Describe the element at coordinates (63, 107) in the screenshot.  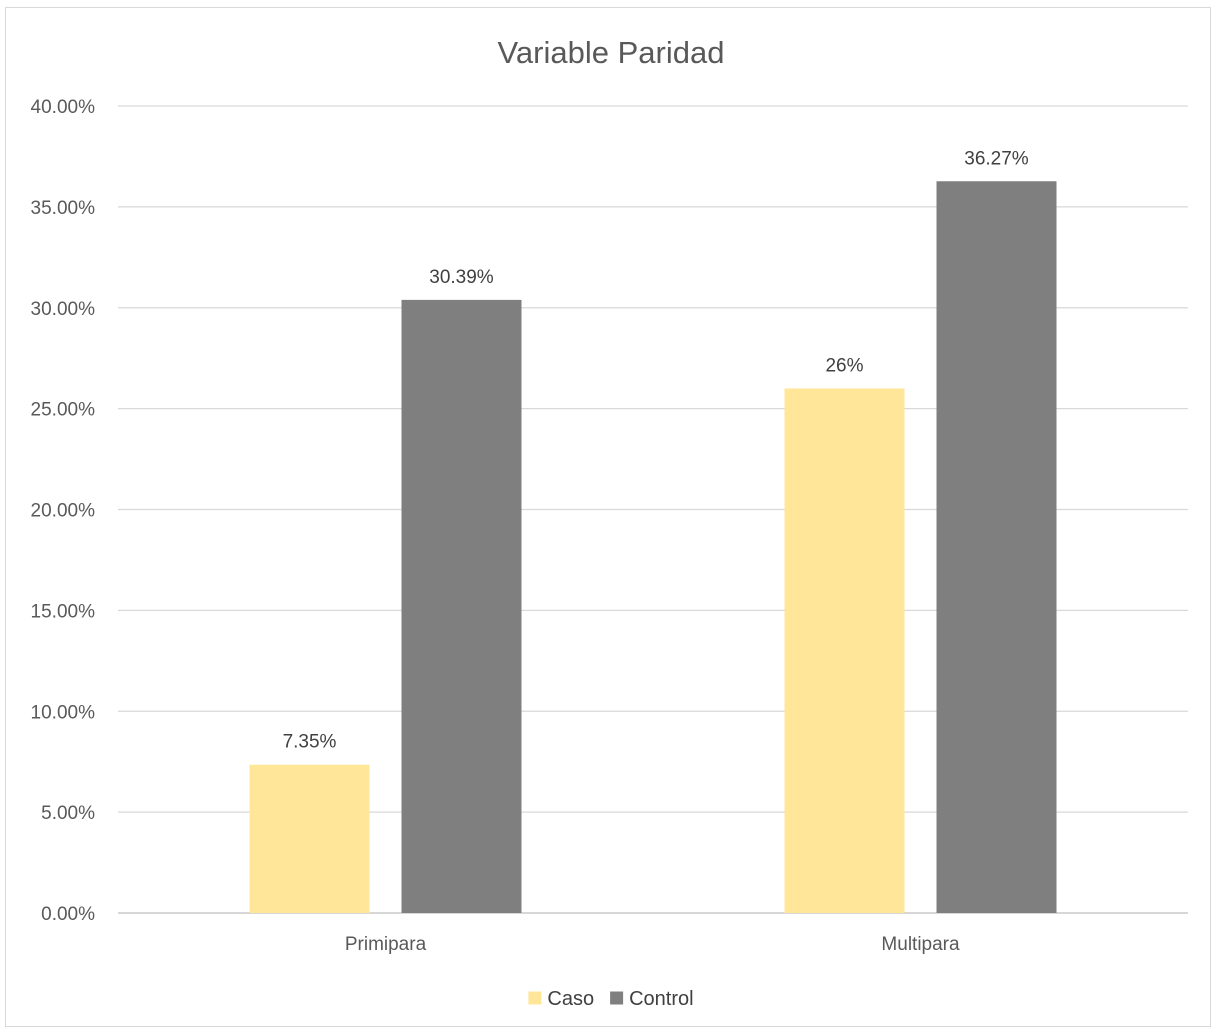
I see `y-tick-label: 40.00%` at that location.